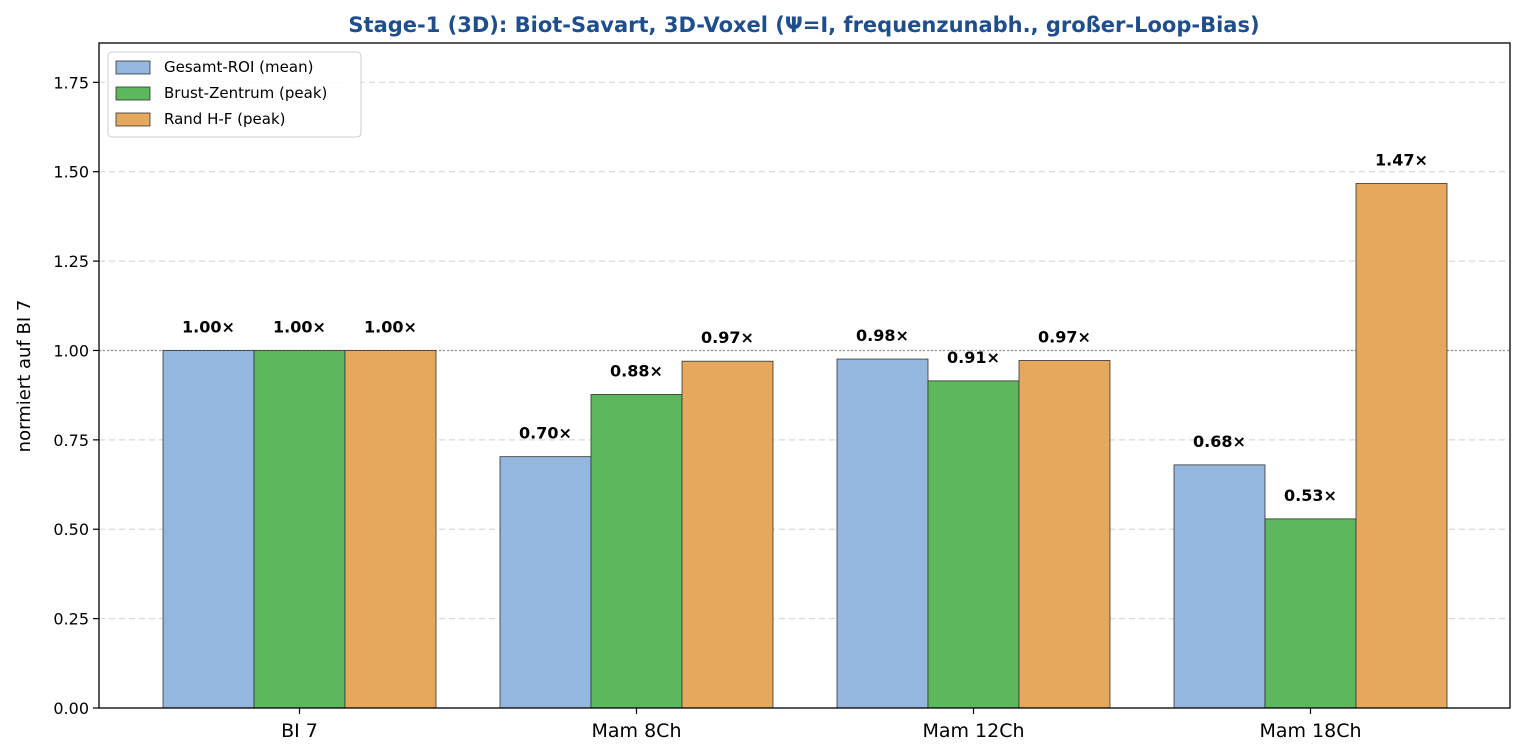  I want to click on legend-box, so click(234, 94).